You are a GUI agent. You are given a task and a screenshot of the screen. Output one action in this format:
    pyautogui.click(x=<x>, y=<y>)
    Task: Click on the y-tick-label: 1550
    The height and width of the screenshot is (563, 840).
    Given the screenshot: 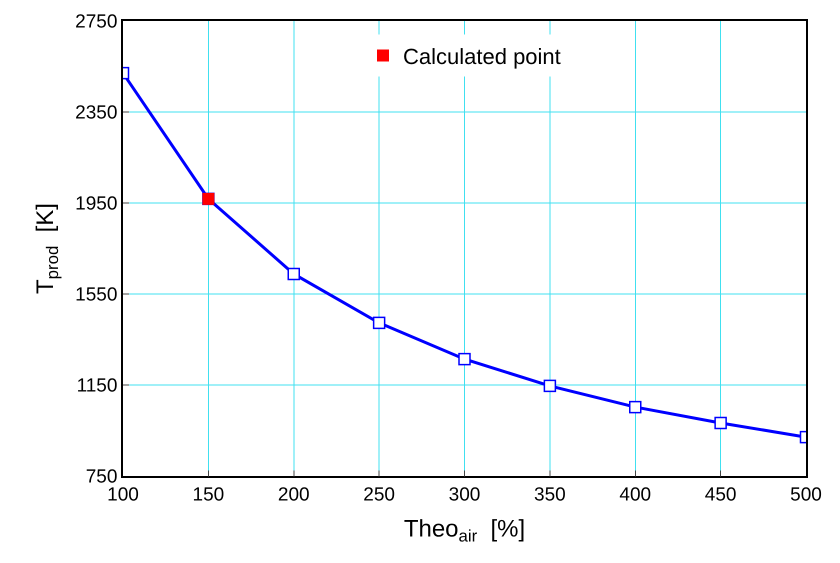 What is the action you would take?
    pyautogui.click(x=96, y=295)
    